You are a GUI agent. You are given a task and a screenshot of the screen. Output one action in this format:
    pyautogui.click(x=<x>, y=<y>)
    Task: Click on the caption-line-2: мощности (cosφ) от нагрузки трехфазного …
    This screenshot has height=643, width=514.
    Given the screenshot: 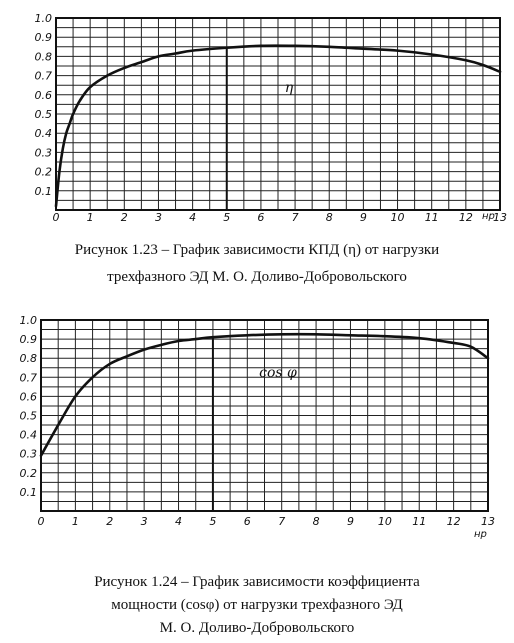 What is the action you would take?
    pyautogui.click(x=256, y=605)
    